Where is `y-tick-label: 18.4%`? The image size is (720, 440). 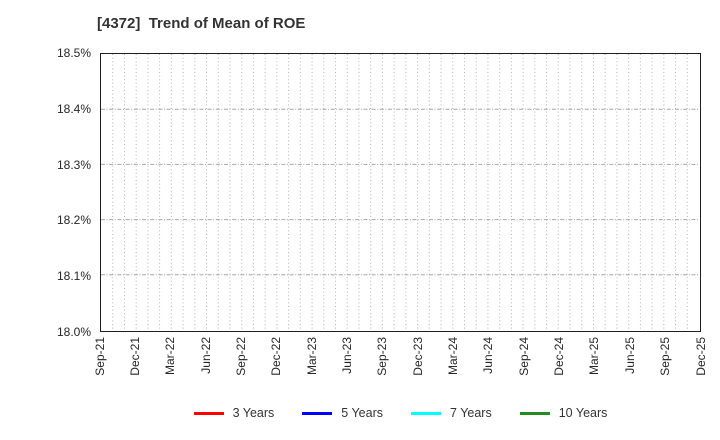
y-tick-label: 18.4% is located at coordinates (73, 108).